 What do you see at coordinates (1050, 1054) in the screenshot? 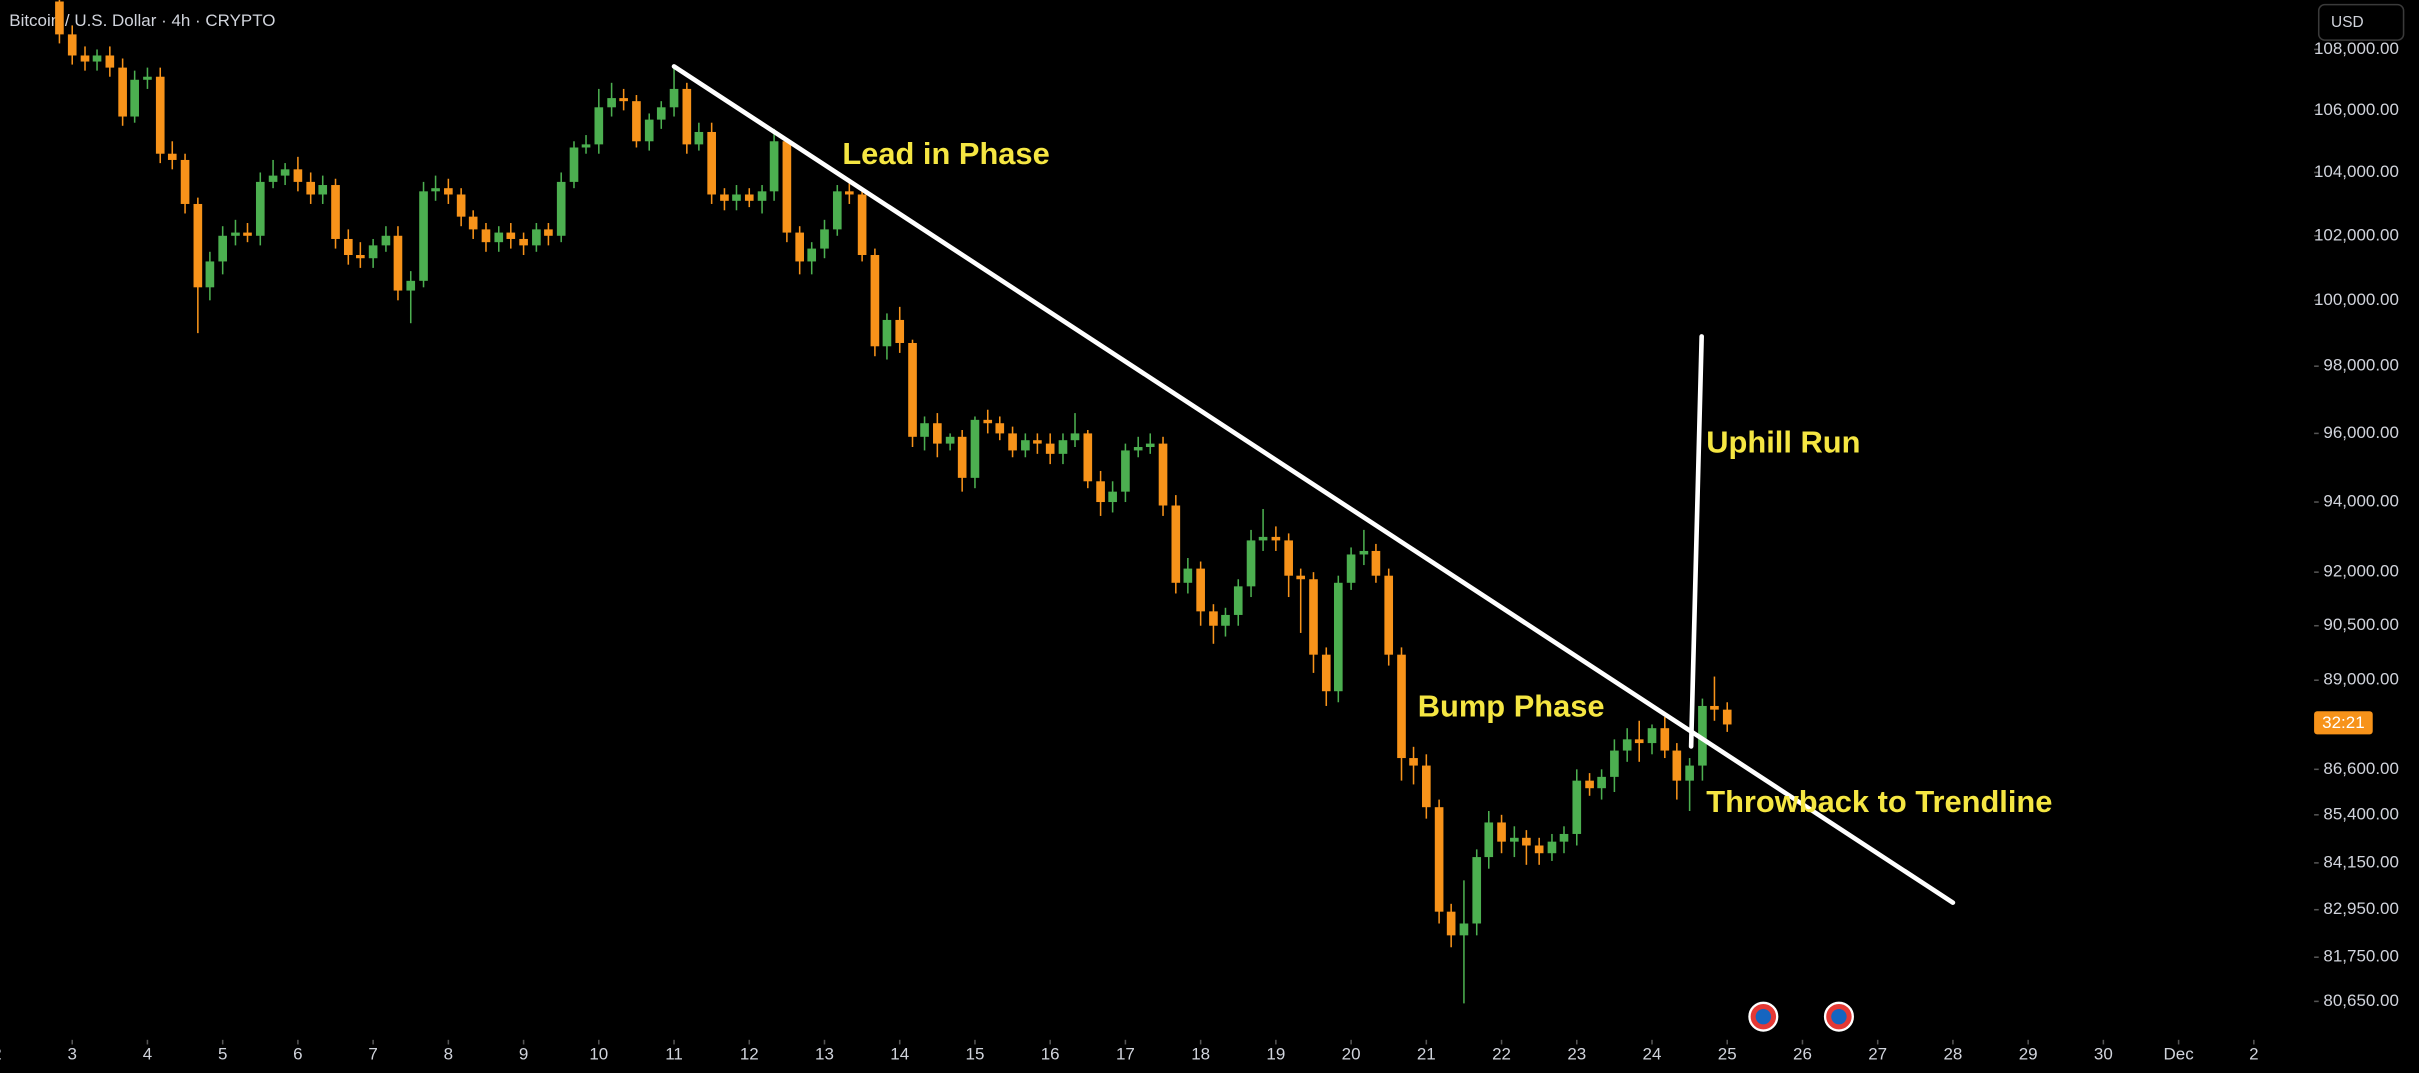
I see `x-tick-label: 16` at bounding box center [1050, 1054].